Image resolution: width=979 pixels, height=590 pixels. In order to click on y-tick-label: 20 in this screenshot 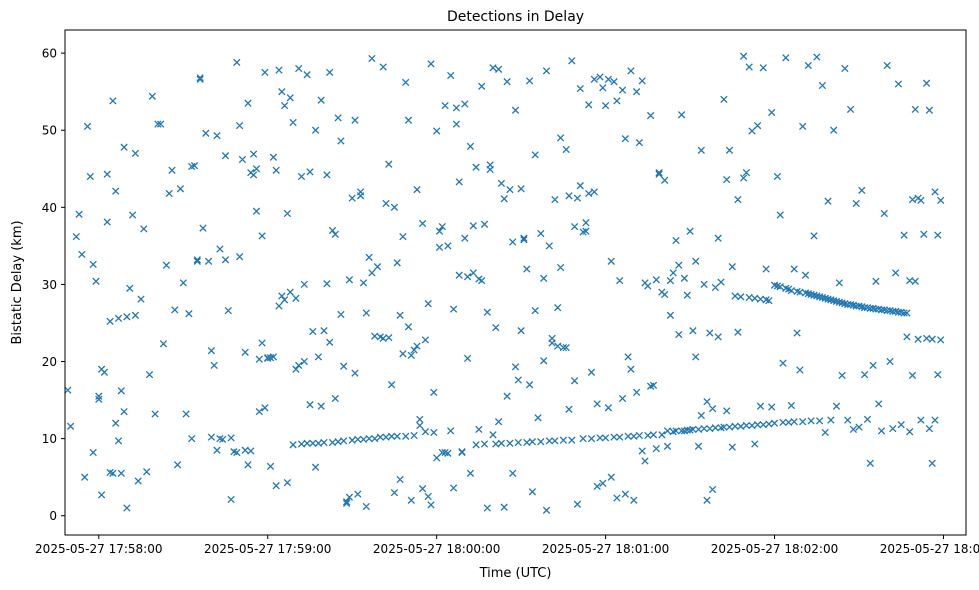, I will do `click(49, 362)`.